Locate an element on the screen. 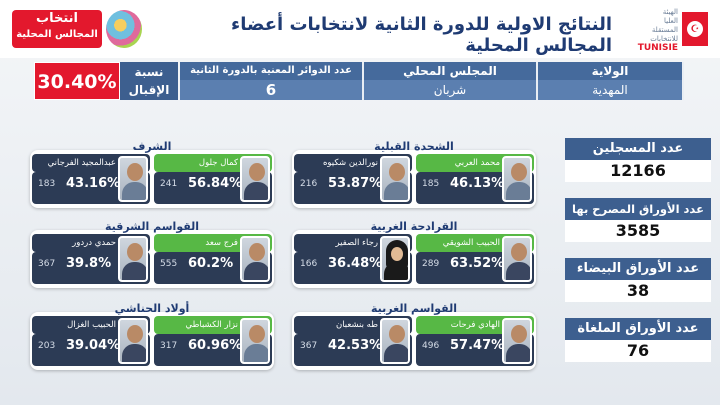 The image size is (720, 405). runner-up-candidate: طه بنشعبان 42.53% 367 is located at coordinates (353, 341).